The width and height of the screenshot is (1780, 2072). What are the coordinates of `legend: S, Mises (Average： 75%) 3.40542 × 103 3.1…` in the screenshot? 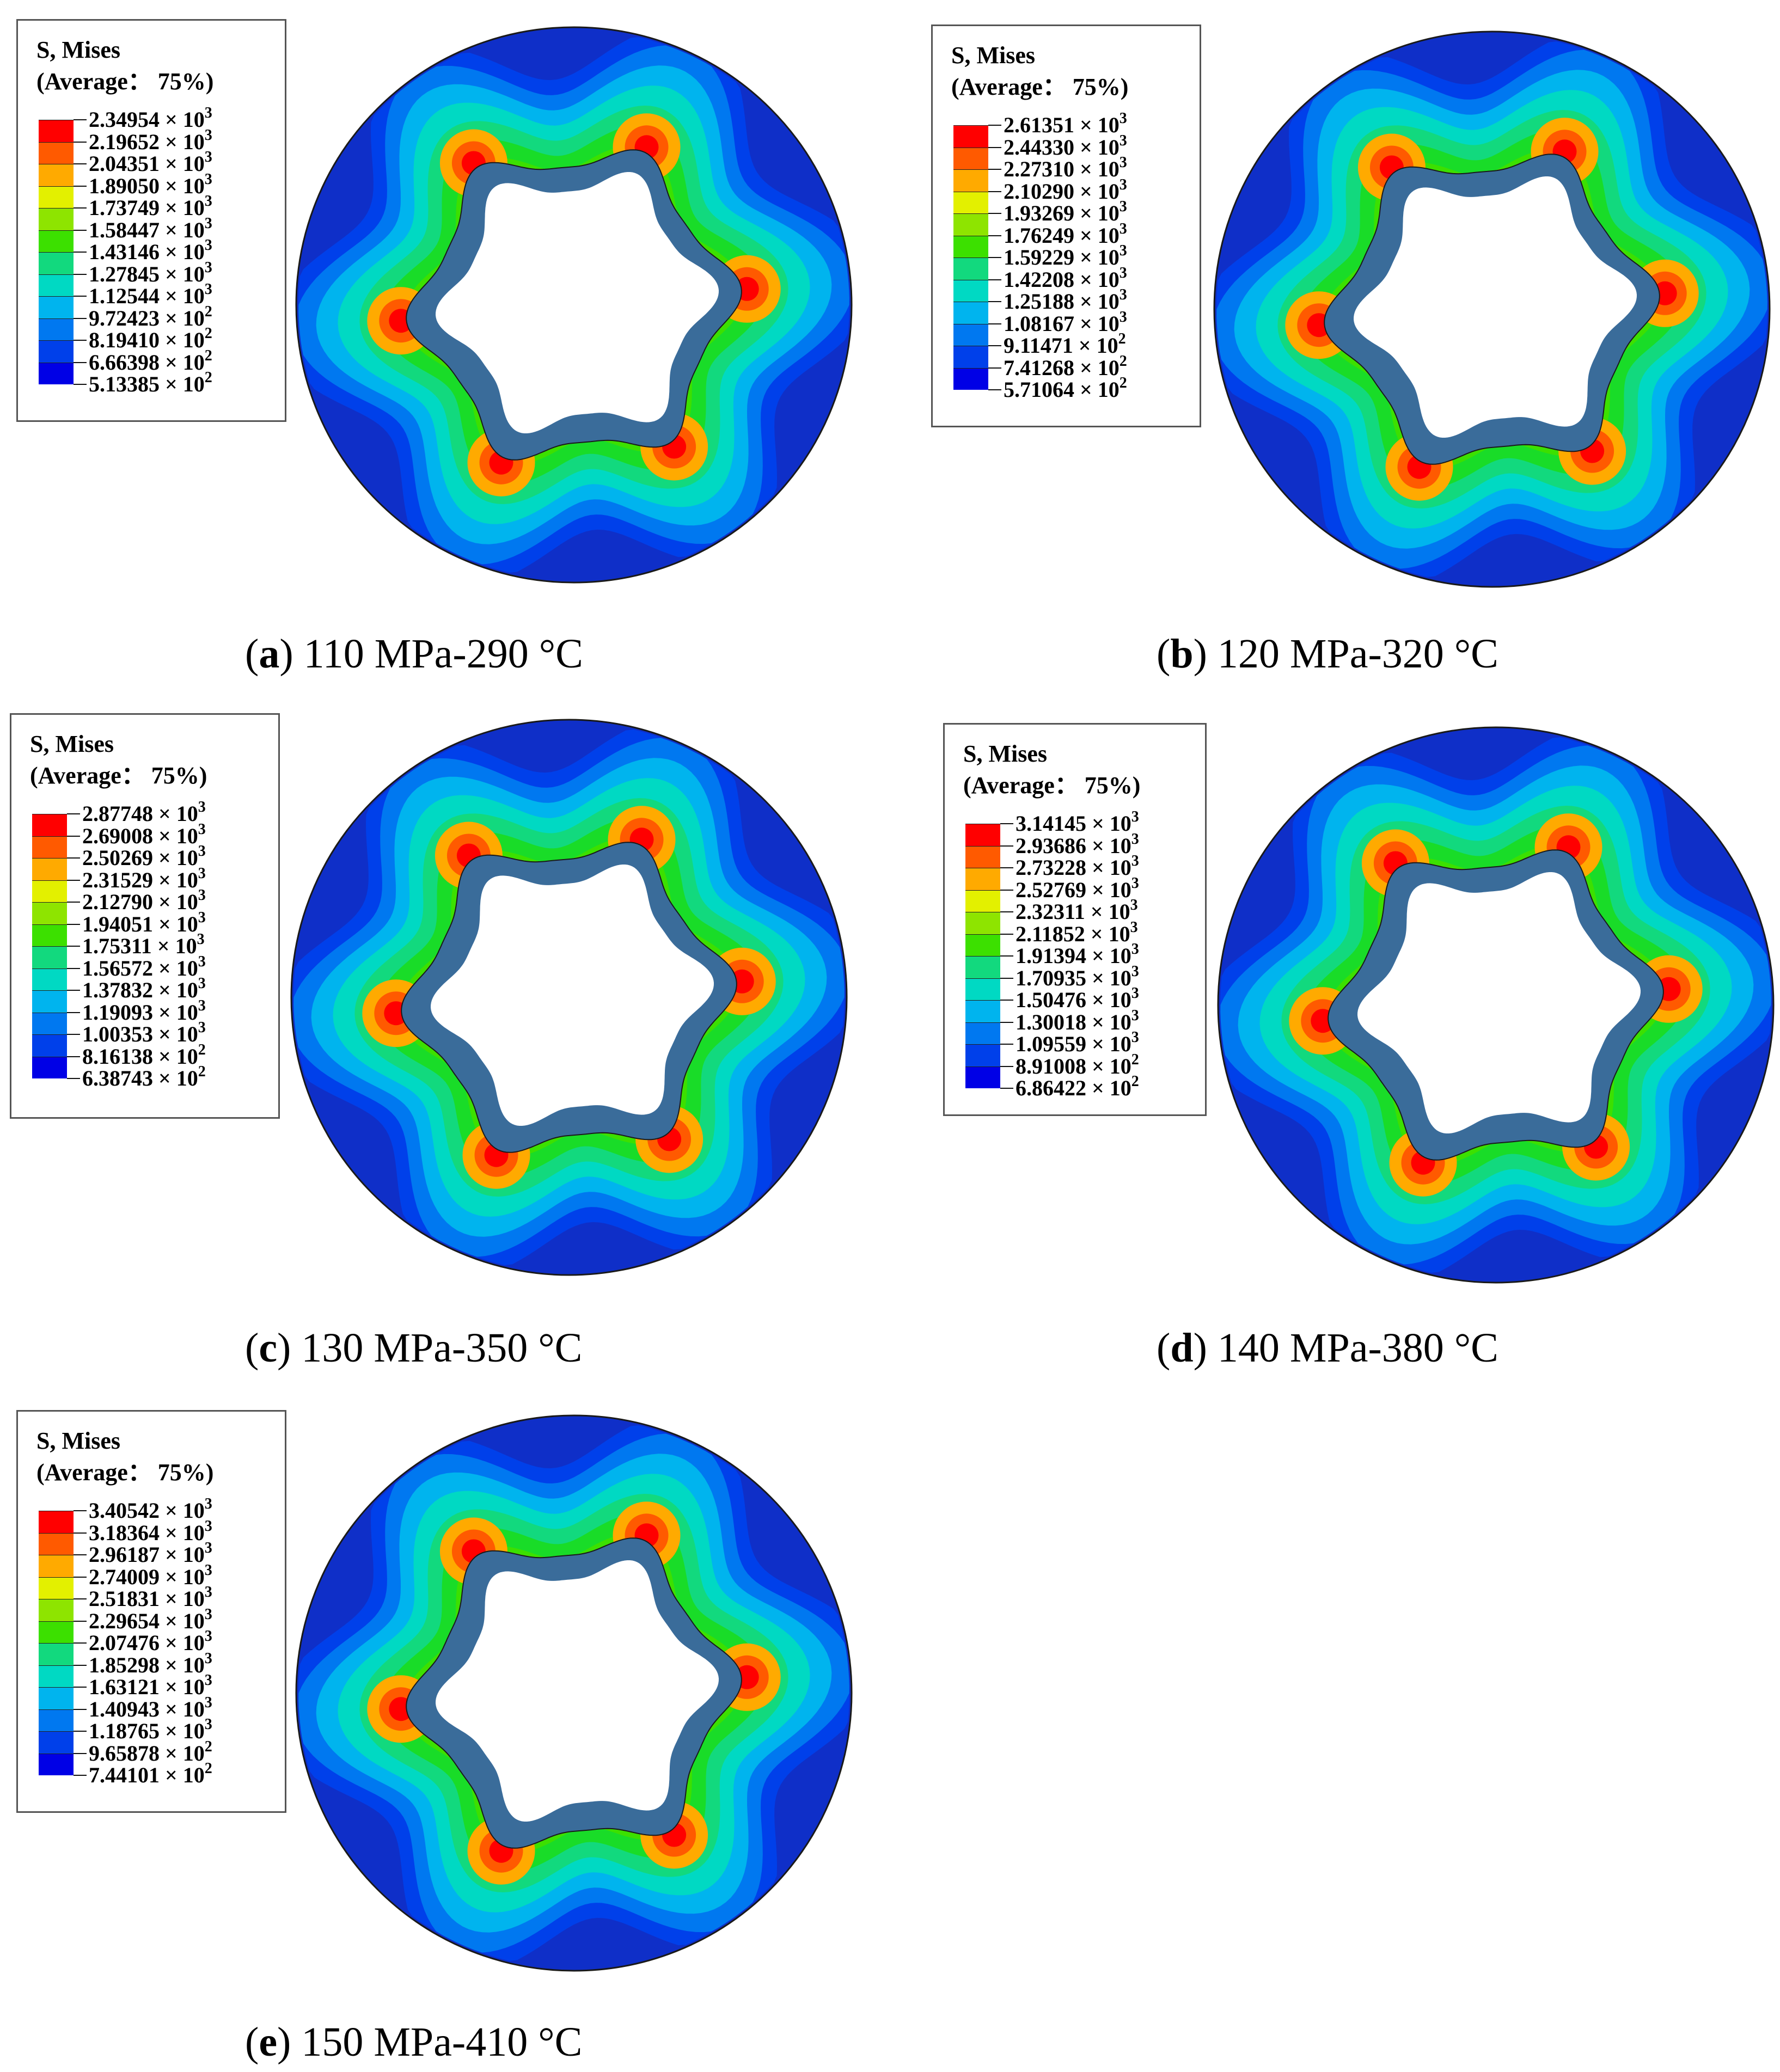 It's located at (151, 1611).